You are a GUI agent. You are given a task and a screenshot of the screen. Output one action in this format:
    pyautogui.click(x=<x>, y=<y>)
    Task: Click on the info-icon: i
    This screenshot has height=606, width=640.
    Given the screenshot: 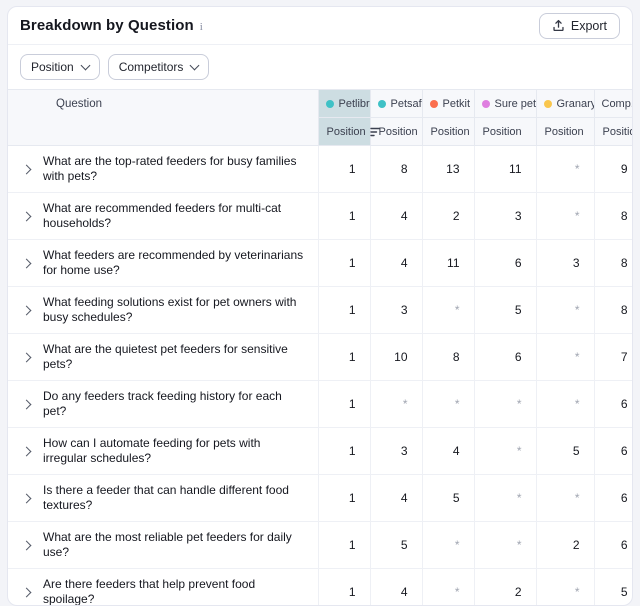 What is the action you would take?
    pyautogui.click(x=201, y=27)
    